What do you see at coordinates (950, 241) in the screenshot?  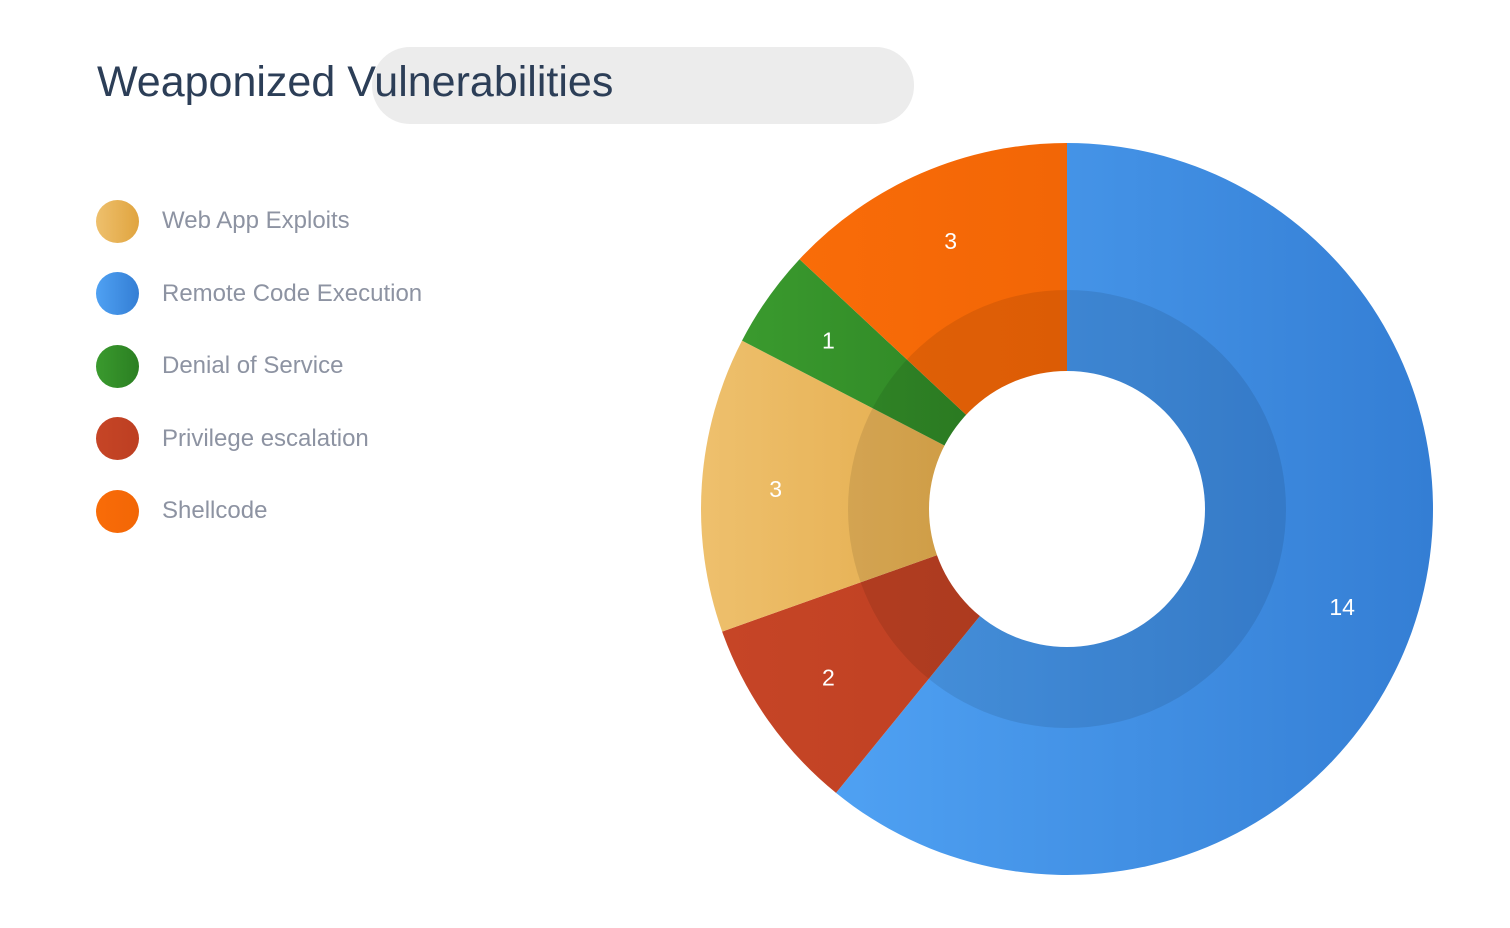 I see `data-label-shellcode: 3` at bounding box center [950, 241].